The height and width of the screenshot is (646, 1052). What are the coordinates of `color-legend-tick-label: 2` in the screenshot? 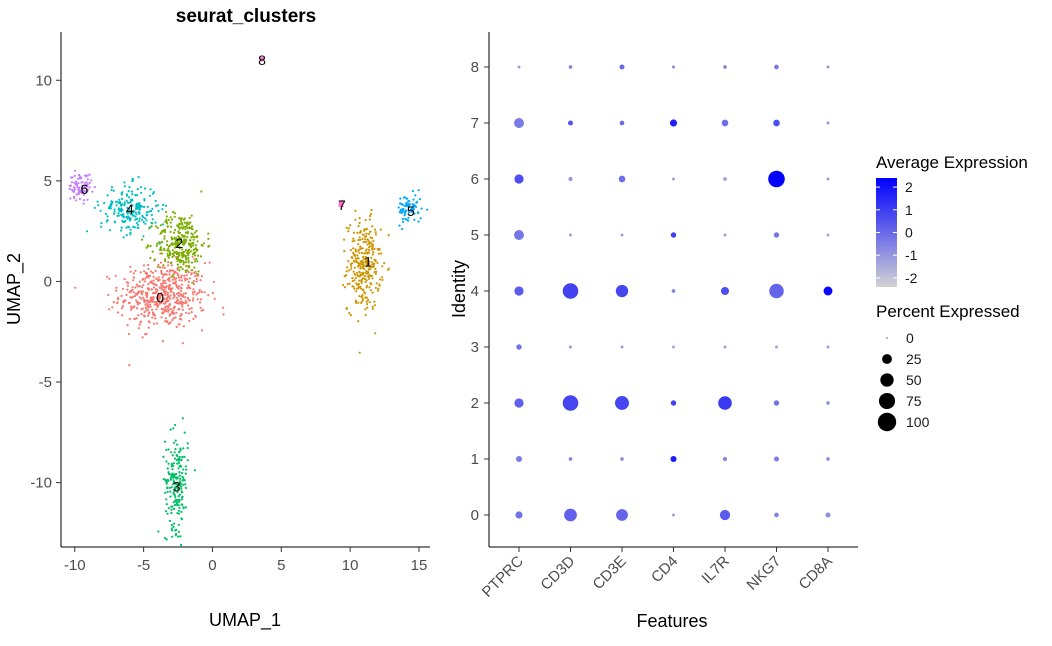 It's located at (909, 187).